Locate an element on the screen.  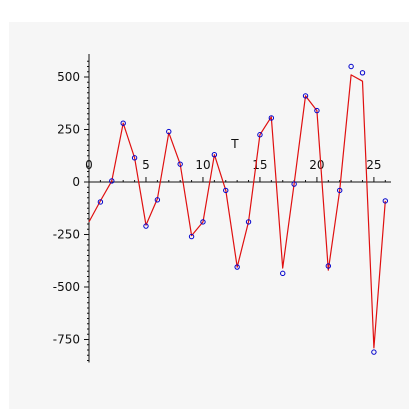
x-tick-label: 15 is located at coordinates (259, 165).